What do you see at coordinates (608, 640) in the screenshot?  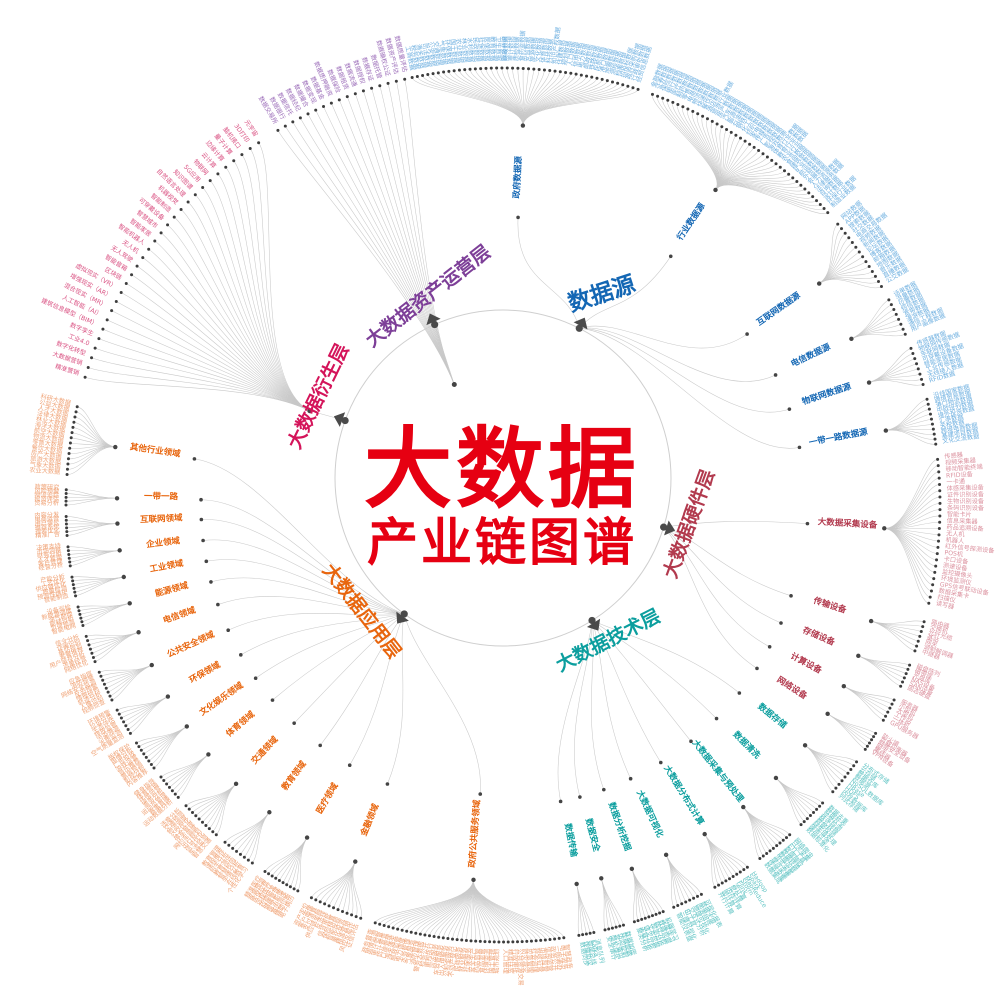 I see `sector-label: 大数据技术层` at bounding box center [608, 640].